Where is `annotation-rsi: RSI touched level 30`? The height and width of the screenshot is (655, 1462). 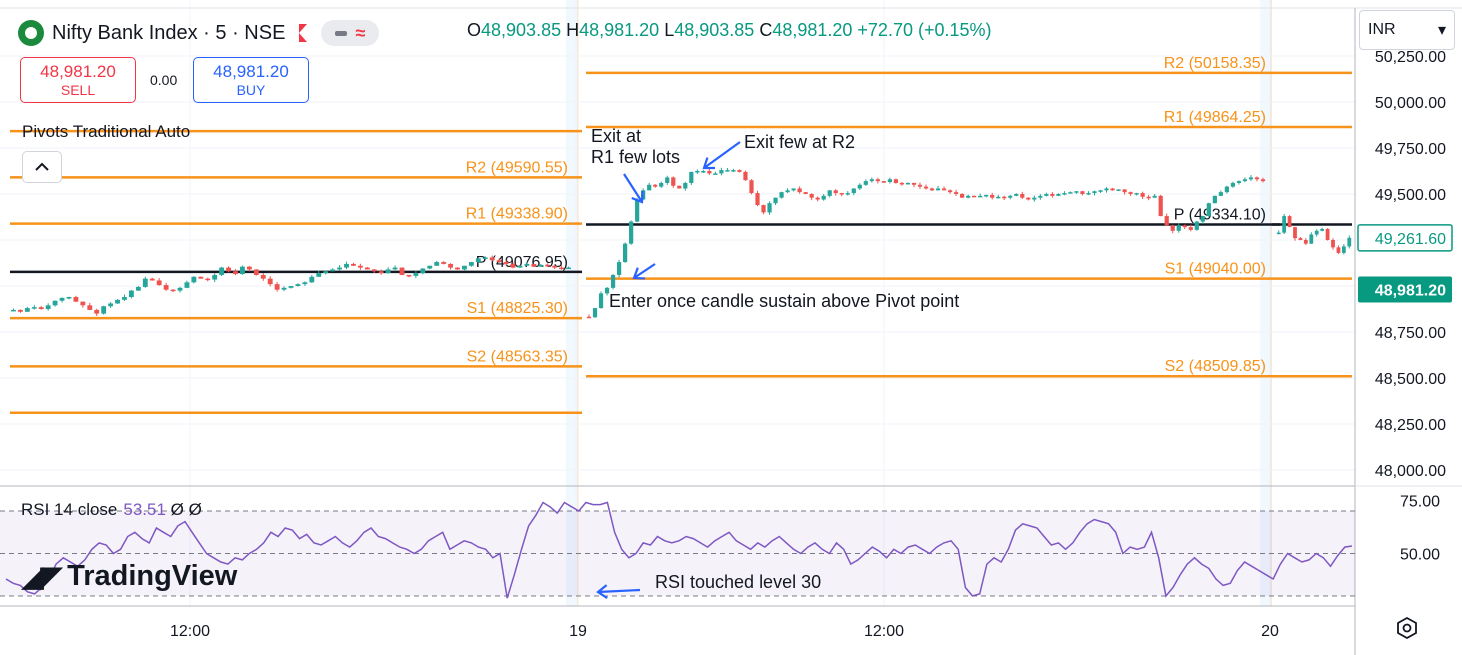
annotation-rsi: RSI touched level 30 is located at coordinates (738, 582).